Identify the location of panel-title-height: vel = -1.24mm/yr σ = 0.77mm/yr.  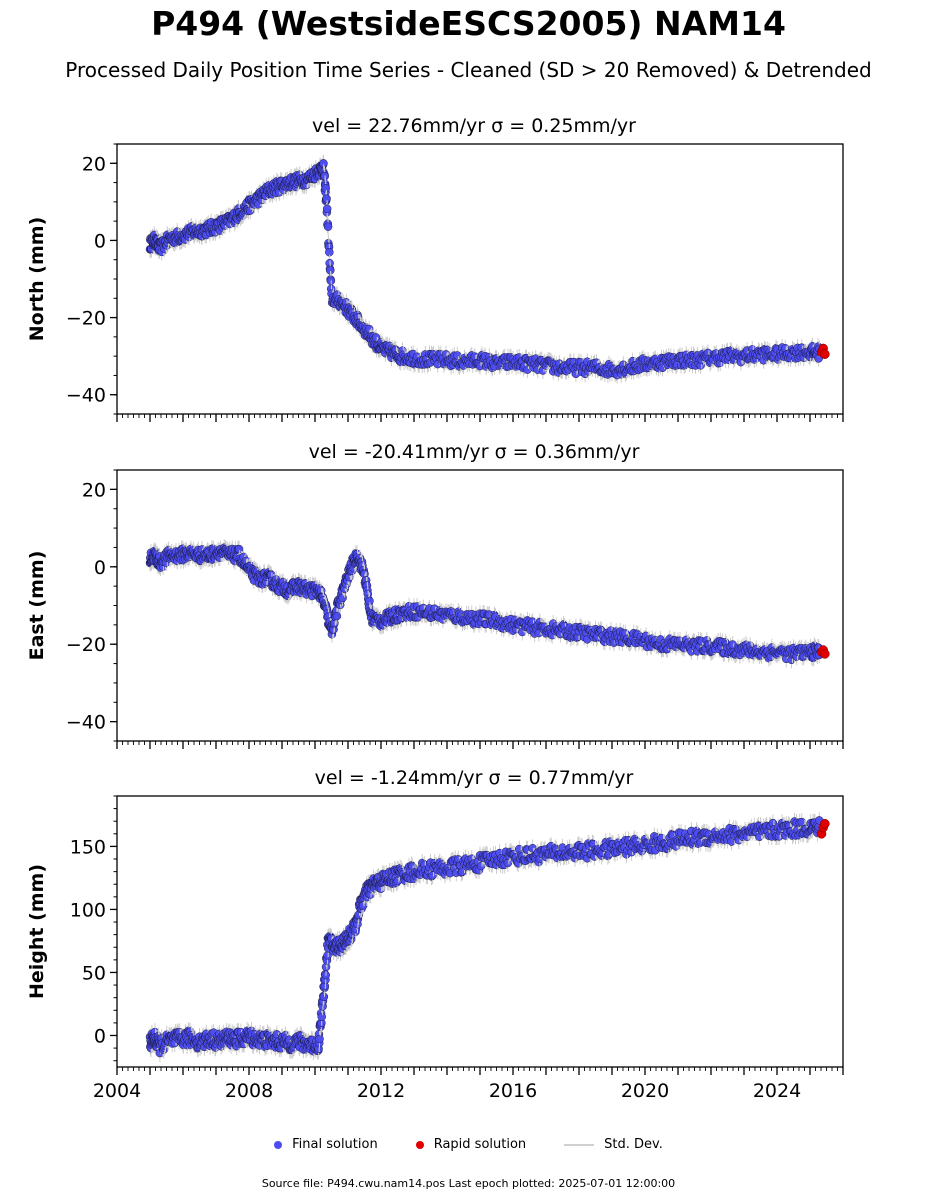
(474, 778).